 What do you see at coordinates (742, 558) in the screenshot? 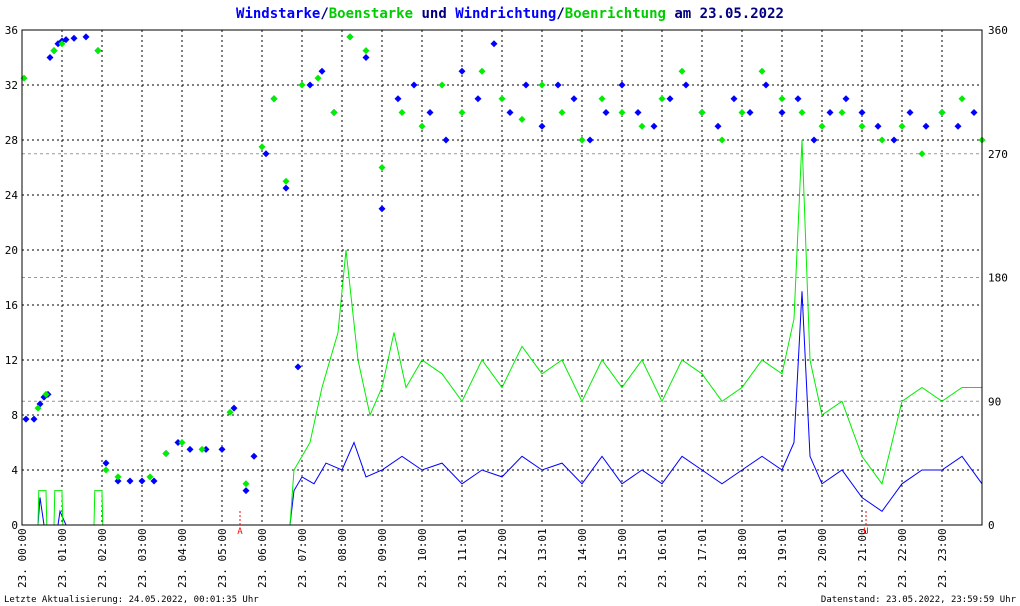
I see `x-tick-label-18: 23. 18:00` at bounding box center [742, 558].